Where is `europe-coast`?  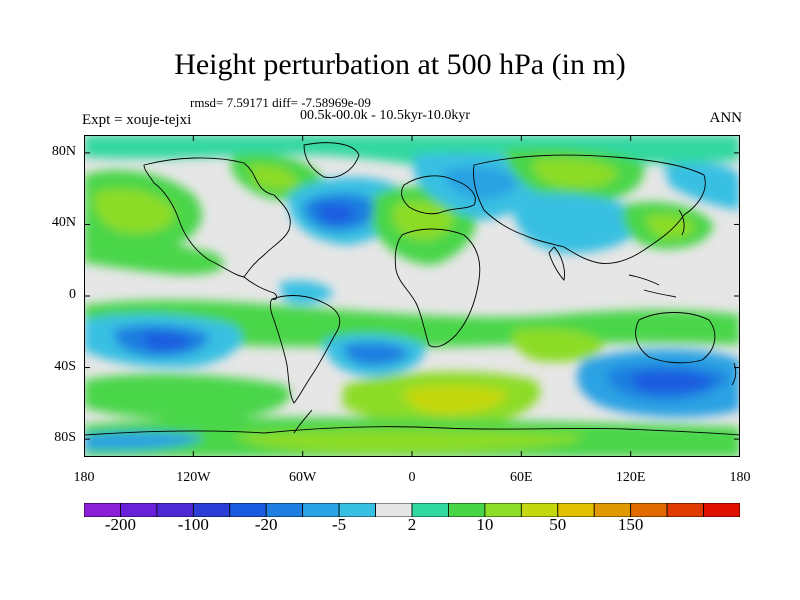
europe-coast is located at coordinates (438, 195).